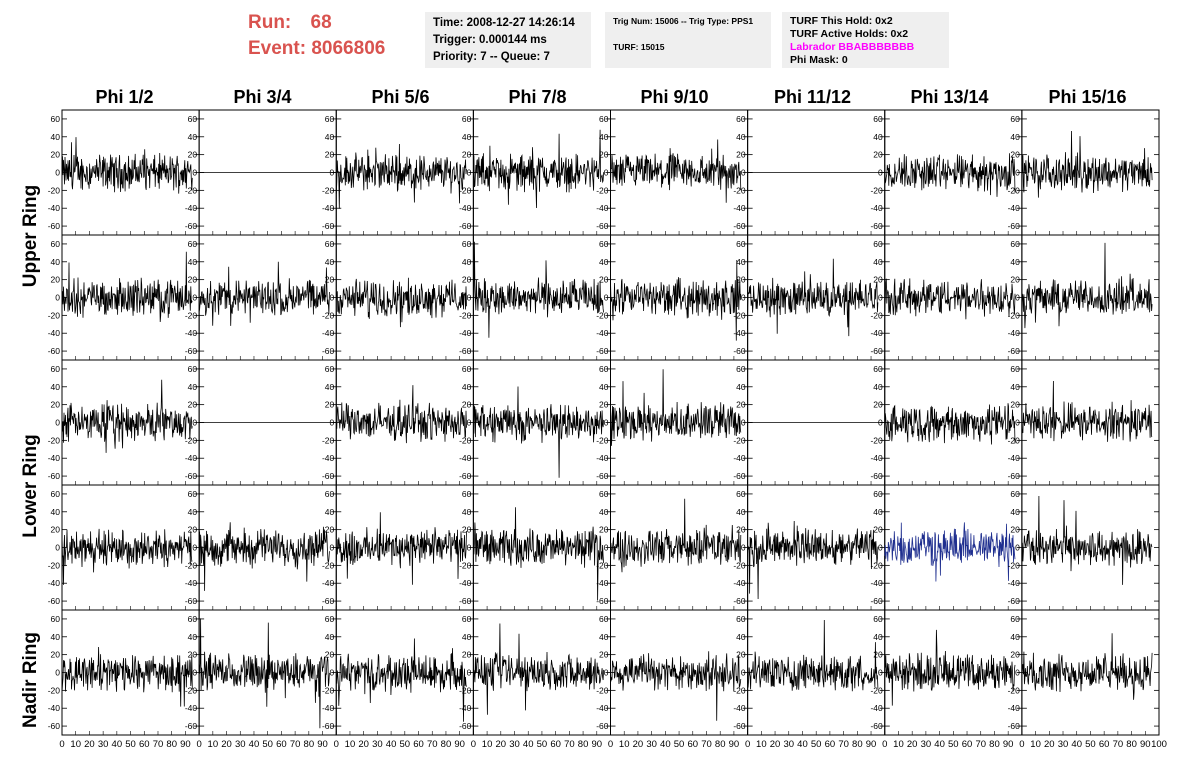 The image size is (1196, 772). Describe the element at coordinates (812, 97) in the screenshot. I see `column-header-phi-11-12: Phi 11/12` at that location.